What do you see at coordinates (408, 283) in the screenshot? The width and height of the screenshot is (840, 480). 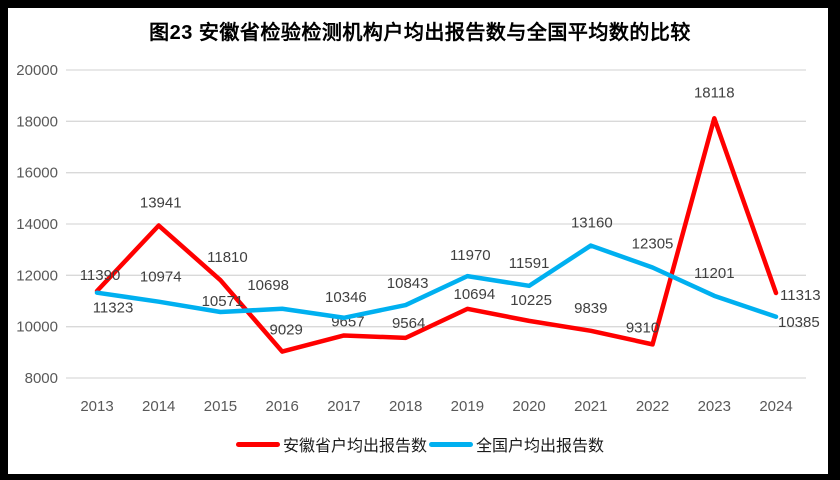 I see `data-label: 10843` at bounding box center [408, 283].